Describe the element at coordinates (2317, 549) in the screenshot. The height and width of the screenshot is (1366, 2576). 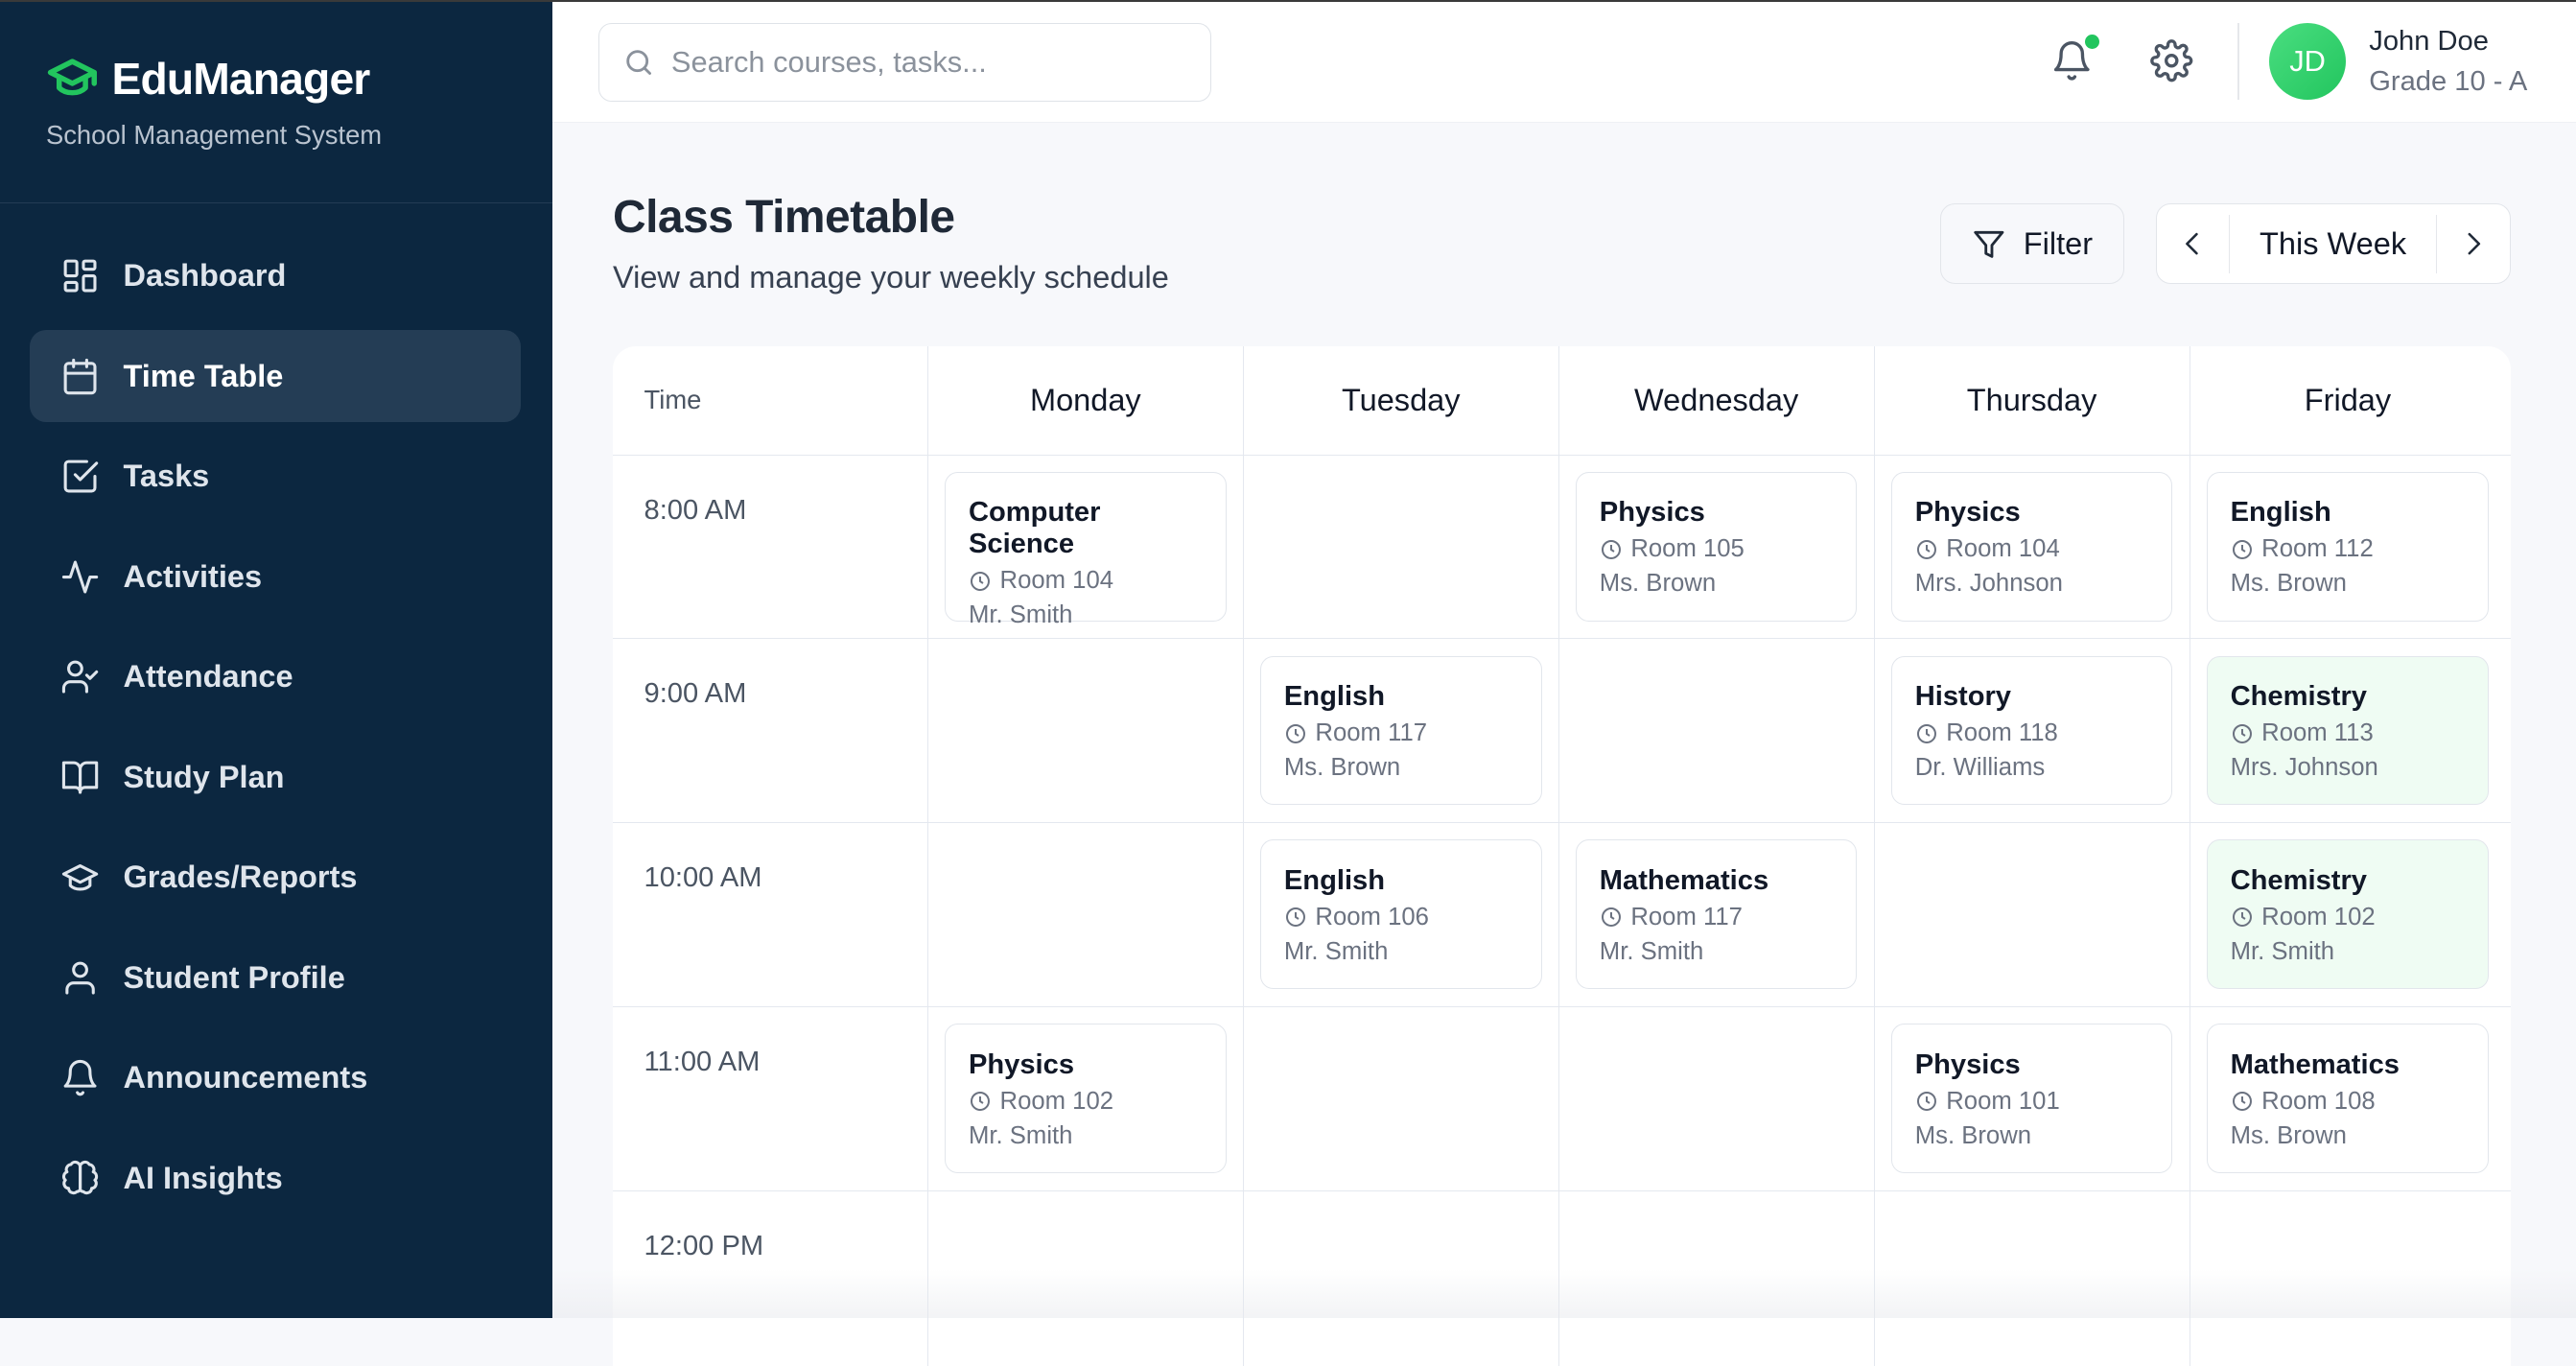
I see `room-label: Room 112` at that location.